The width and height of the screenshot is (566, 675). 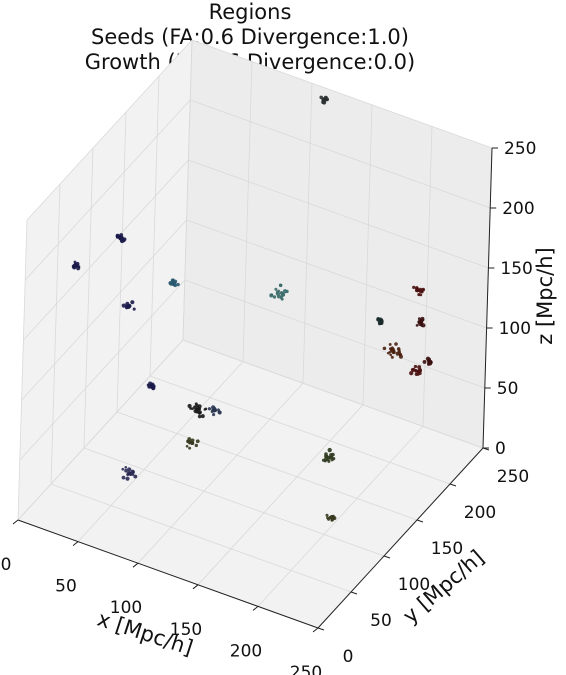 What do you see at coordinates (126, 608) in the screenshot?
I see `x-tick-label: 100` at bounding box center [126, 608].